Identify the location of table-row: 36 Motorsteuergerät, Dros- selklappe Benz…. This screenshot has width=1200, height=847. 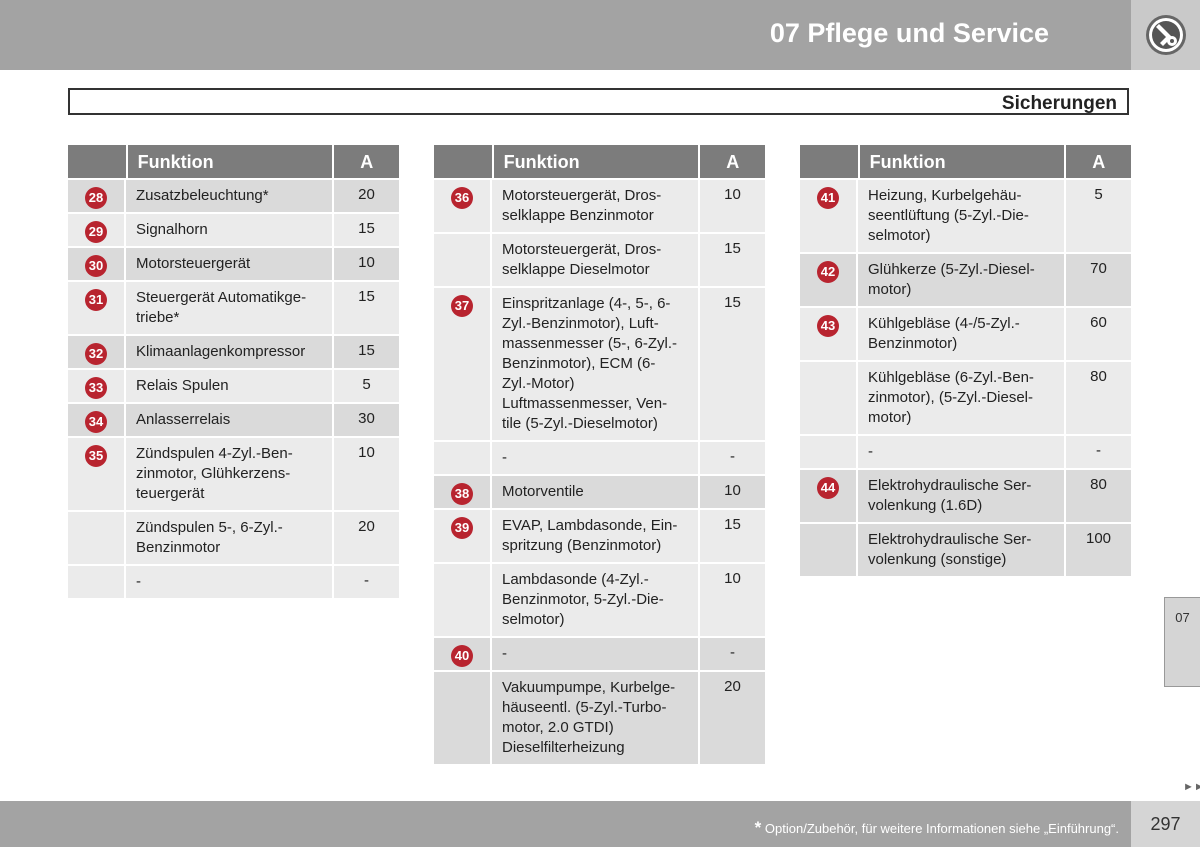
(599, 205).